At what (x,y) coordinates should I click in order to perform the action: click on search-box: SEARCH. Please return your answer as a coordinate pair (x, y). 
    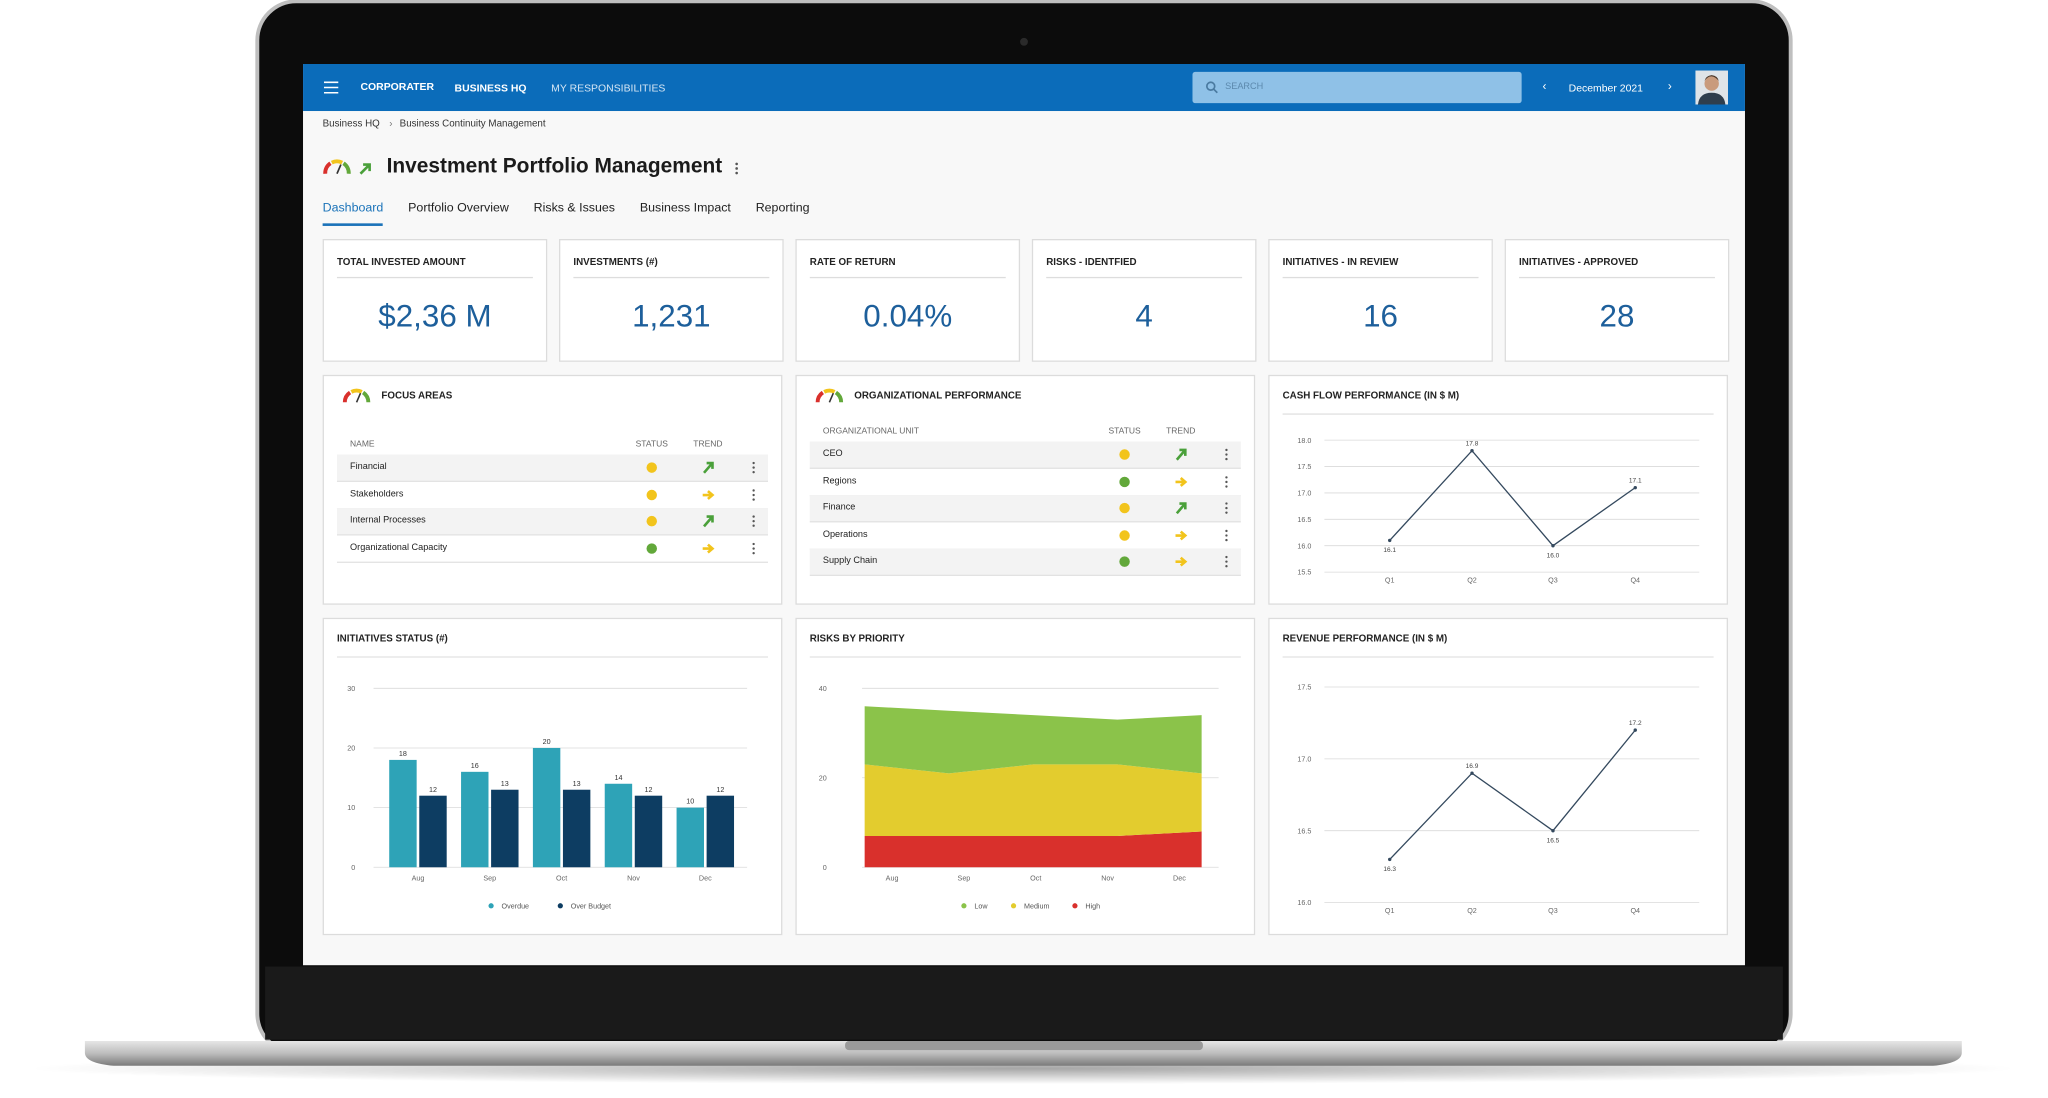
    Looking at the image, I should click on (1357, 87).